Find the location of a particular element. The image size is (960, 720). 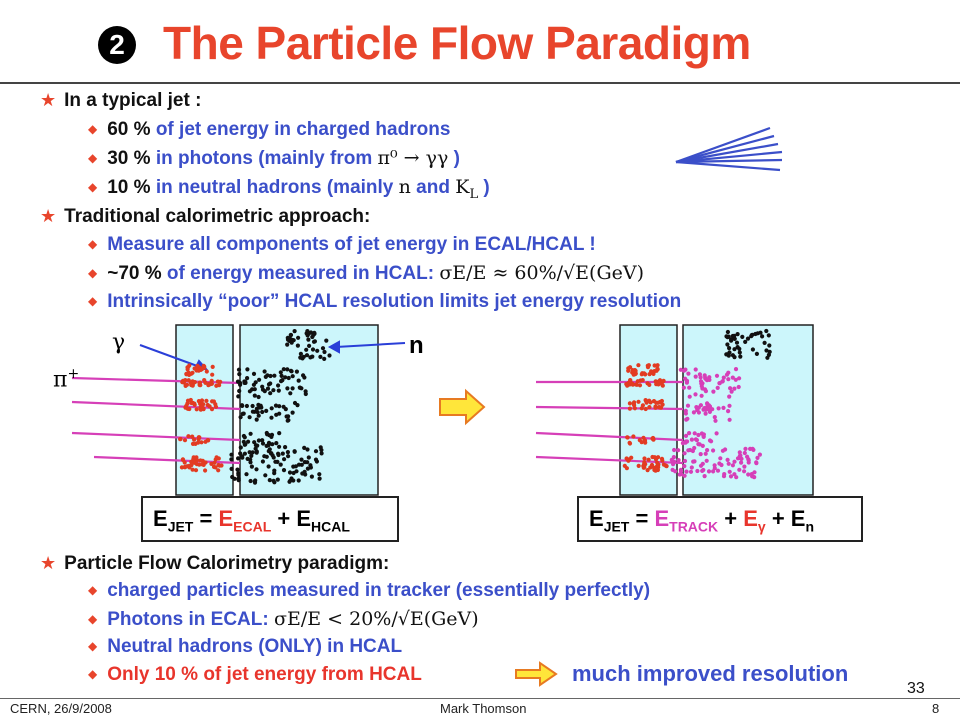

left-energy-equation-box: EJET = EECAL + EHCAL is located at coordinates (270, 519).